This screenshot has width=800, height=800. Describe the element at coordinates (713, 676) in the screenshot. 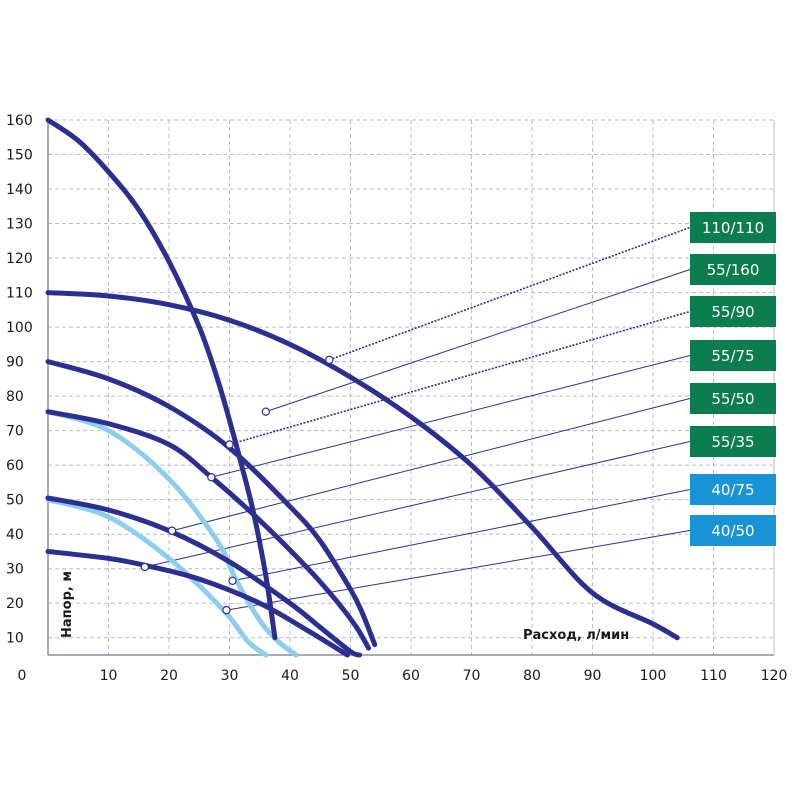

I see `x-tick-label: 110` at that location.